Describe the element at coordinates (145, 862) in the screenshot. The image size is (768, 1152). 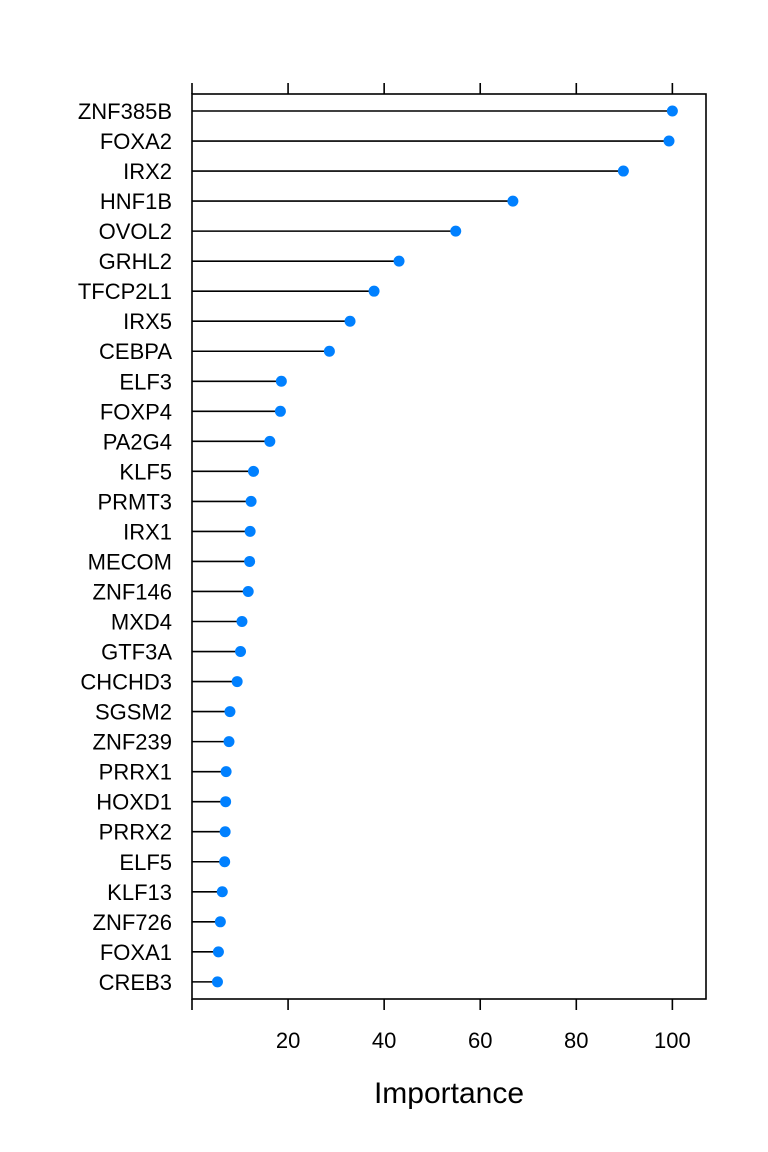
I see `category-label: ELF5` at that location.